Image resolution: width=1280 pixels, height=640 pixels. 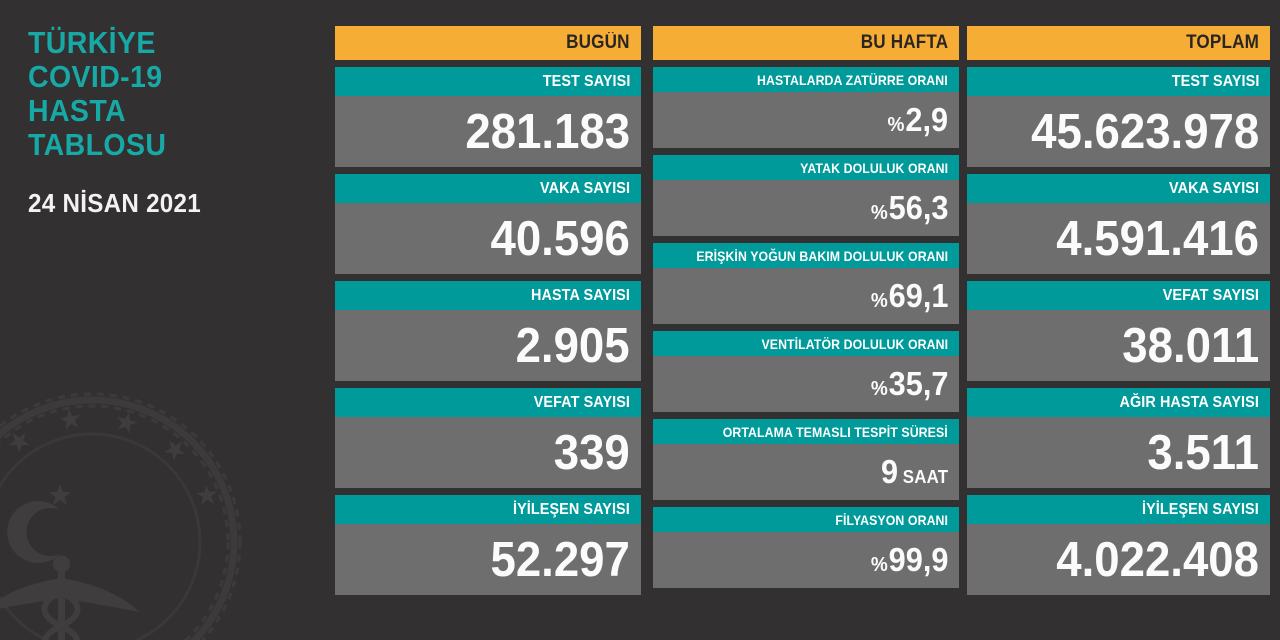 I want to click on stat-card: TEST SAYISI 281.183, so click(x=488, y=117).